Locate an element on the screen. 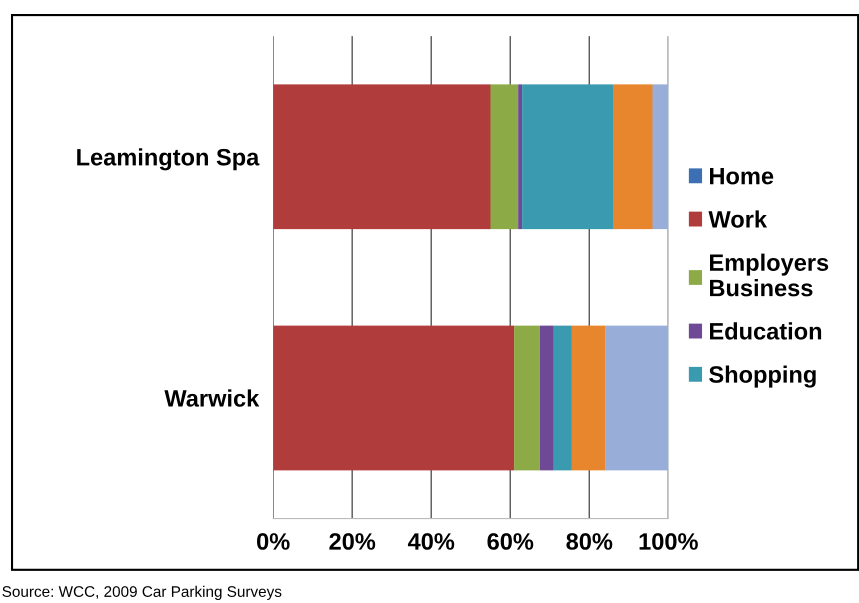  y-tick-label: Warwick is located at coordinates (212, 398).